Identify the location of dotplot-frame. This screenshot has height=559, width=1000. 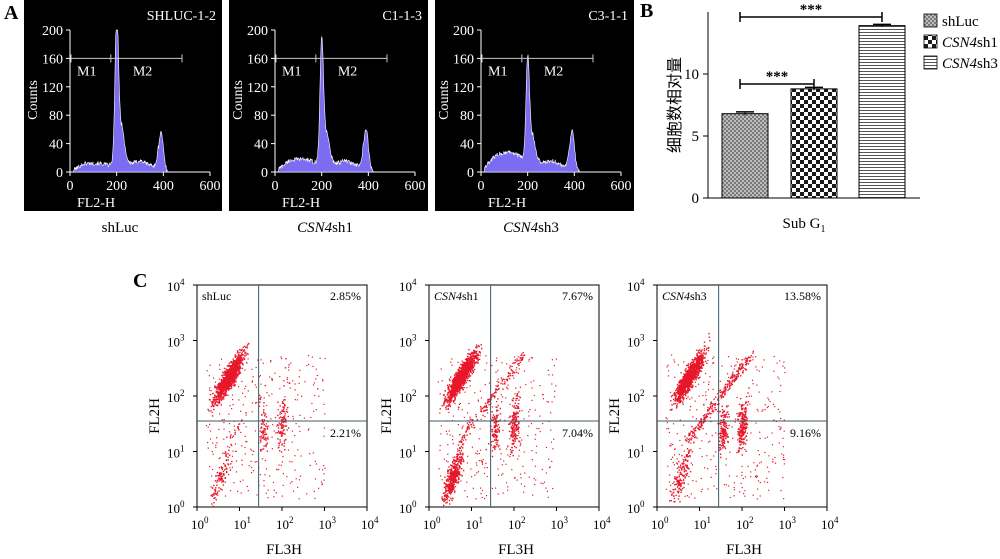
(282, 396).